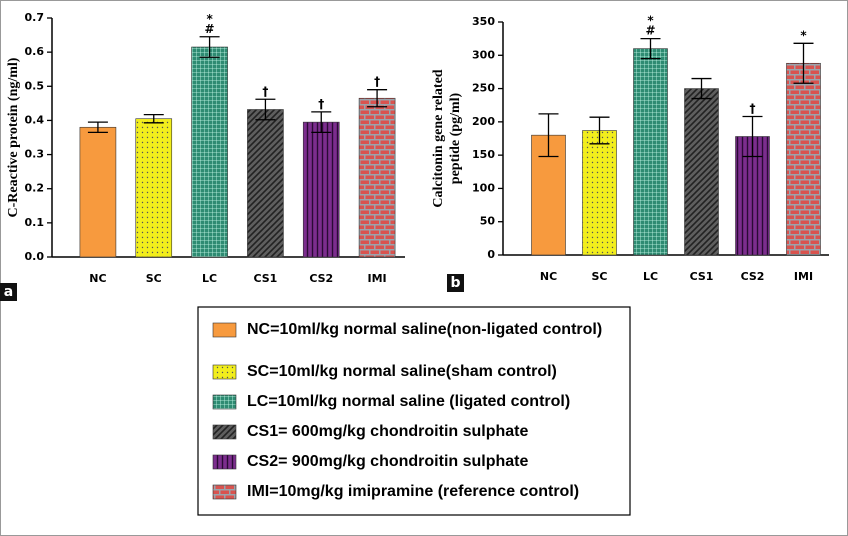 This screenshot has width=848, height=536. I want to click on y-axis-label: Calcitonin gene related, so click(438, 138).